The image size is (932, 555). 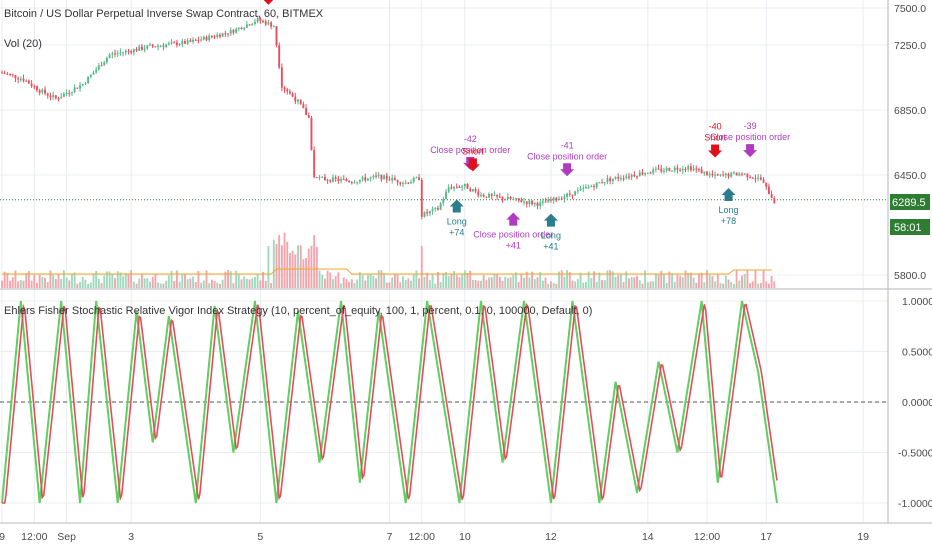 What do you see at coordinates (457, 218) in the screenshot?
I see `trade-marker-long: Long+74` at bounding box center [457, 218].